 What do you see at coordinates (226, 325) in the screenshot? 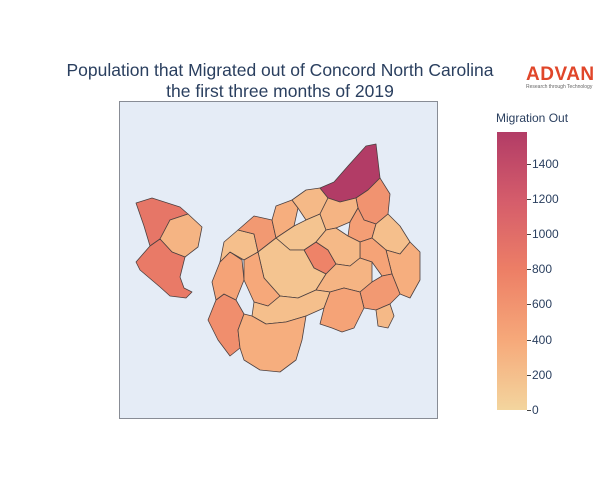
I see `region-west-south` at bounding box center [226, 325].